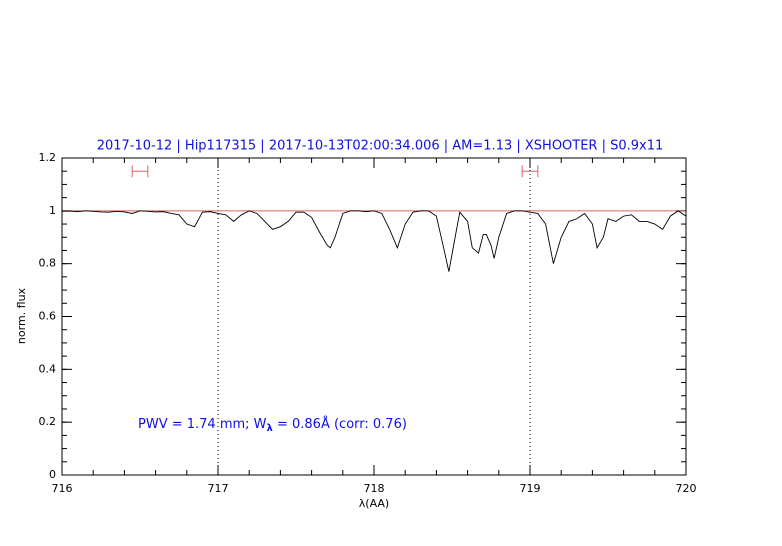 This screenshot has width=782, height=546. Describe the element at coordinates (21, 315) in the screenshot. I see `y-axis-label: norm. flux` at that location.